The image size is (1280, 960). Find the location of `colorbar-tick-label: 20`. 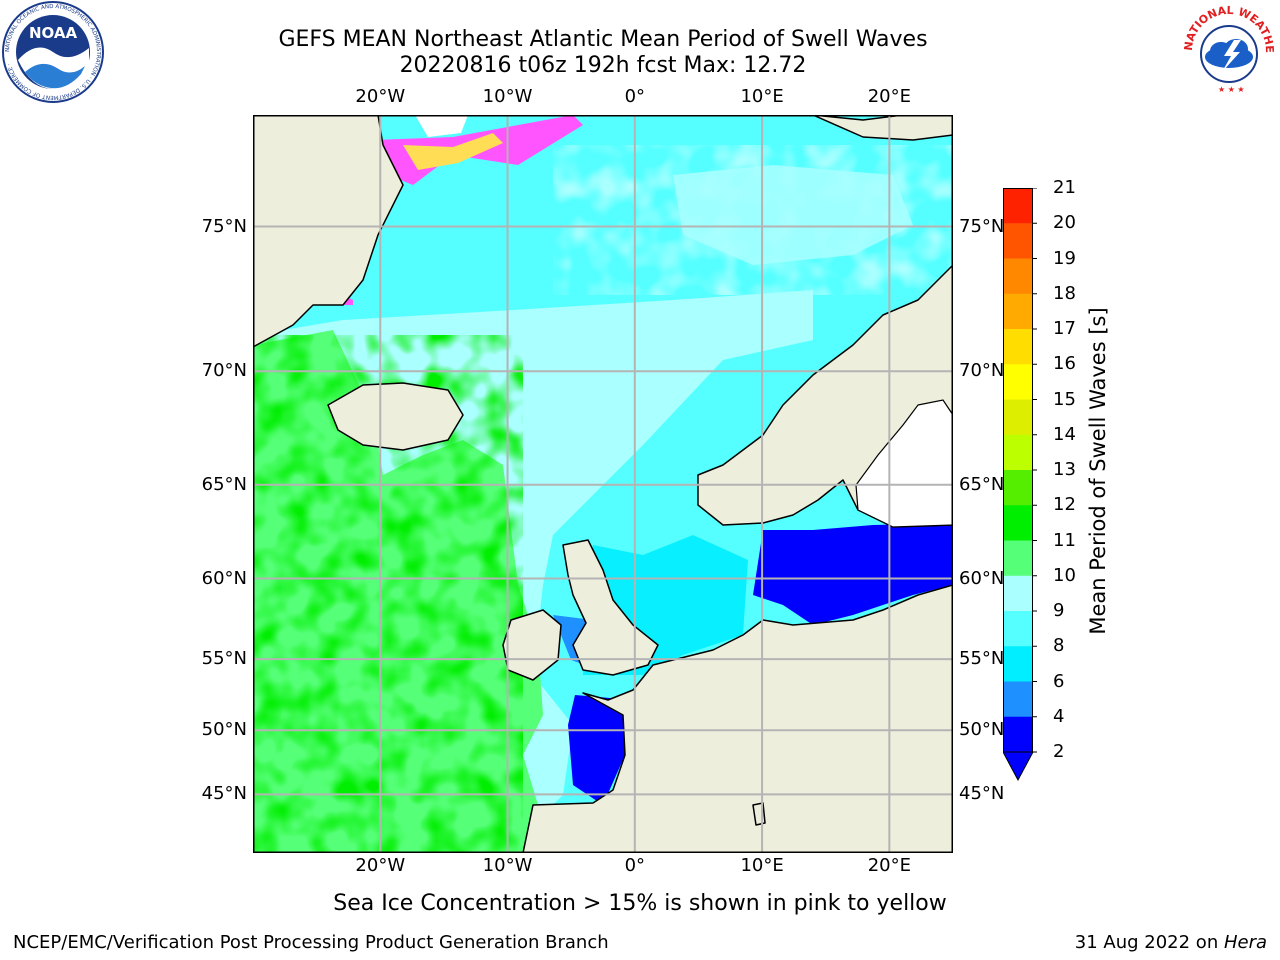

colorbar-tick-label: 20 is located at coordinates (1064, 223).